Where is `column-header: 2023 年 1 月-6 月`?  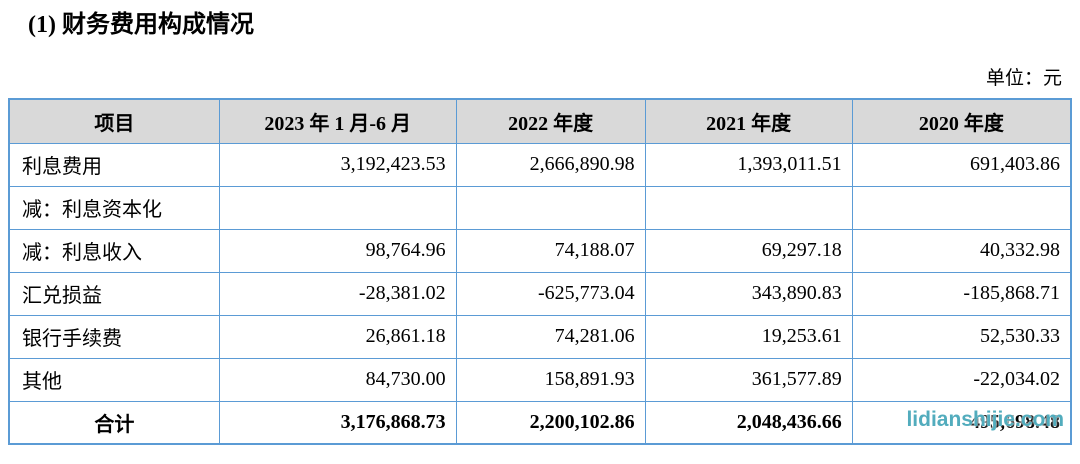
column-header: 2023 年 1 月-6 月 is located at coordinates (337, 121).